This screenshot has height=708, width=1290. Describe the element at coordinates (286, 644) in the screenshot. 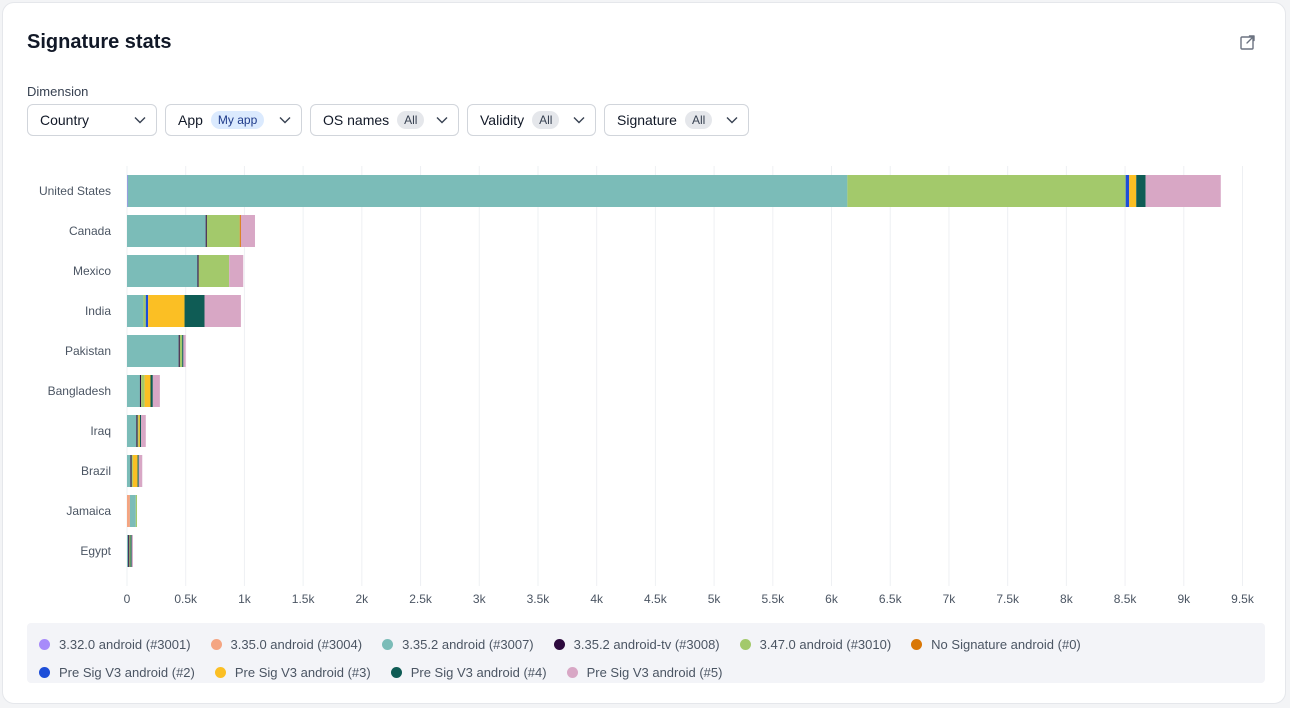

I see `legend-item: 3.35.0 android (#3004)` at that location.